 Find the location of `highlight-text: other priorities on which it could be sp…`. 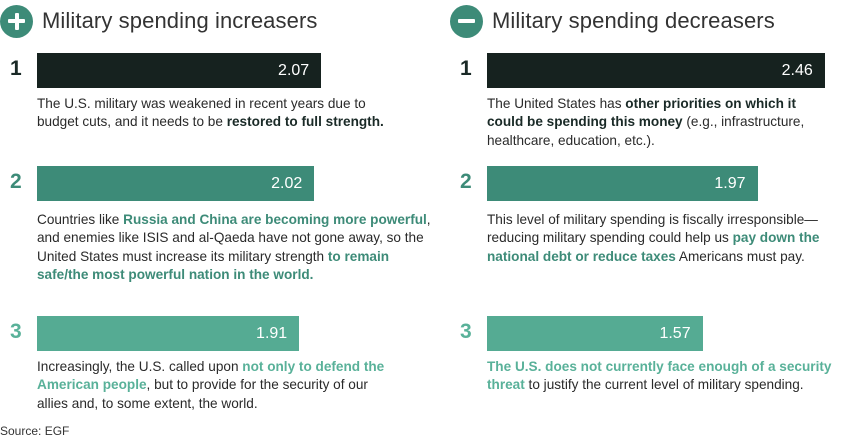

highlight-text: other priorities on which it could be sp… is located at coordinates (641, 113).